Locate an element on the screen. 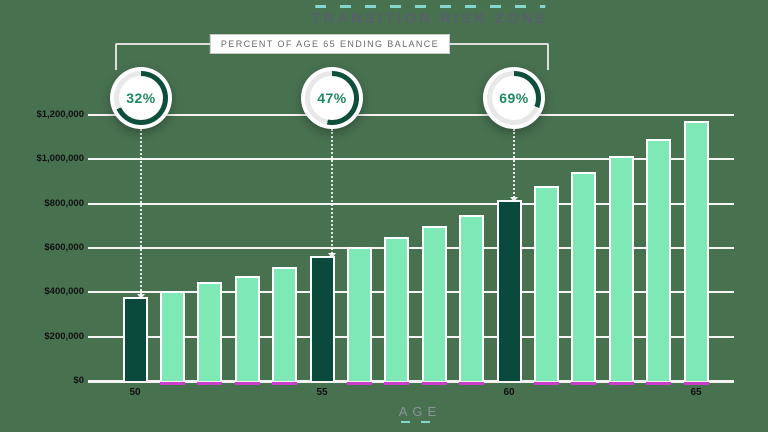  callout-label-box: PERCENT OF AGE 65 ENDING BALANCE is located at coordinates (330, 44).